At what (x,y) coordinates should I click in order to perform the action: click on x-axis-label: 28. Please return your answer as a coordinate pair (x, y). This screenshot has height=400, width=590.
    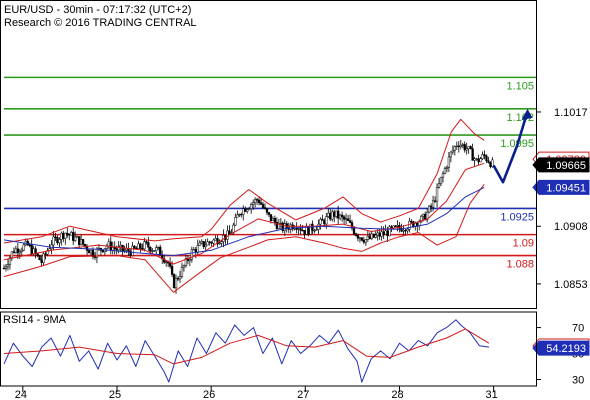
    Looking at the image, I should click on (397, 394).